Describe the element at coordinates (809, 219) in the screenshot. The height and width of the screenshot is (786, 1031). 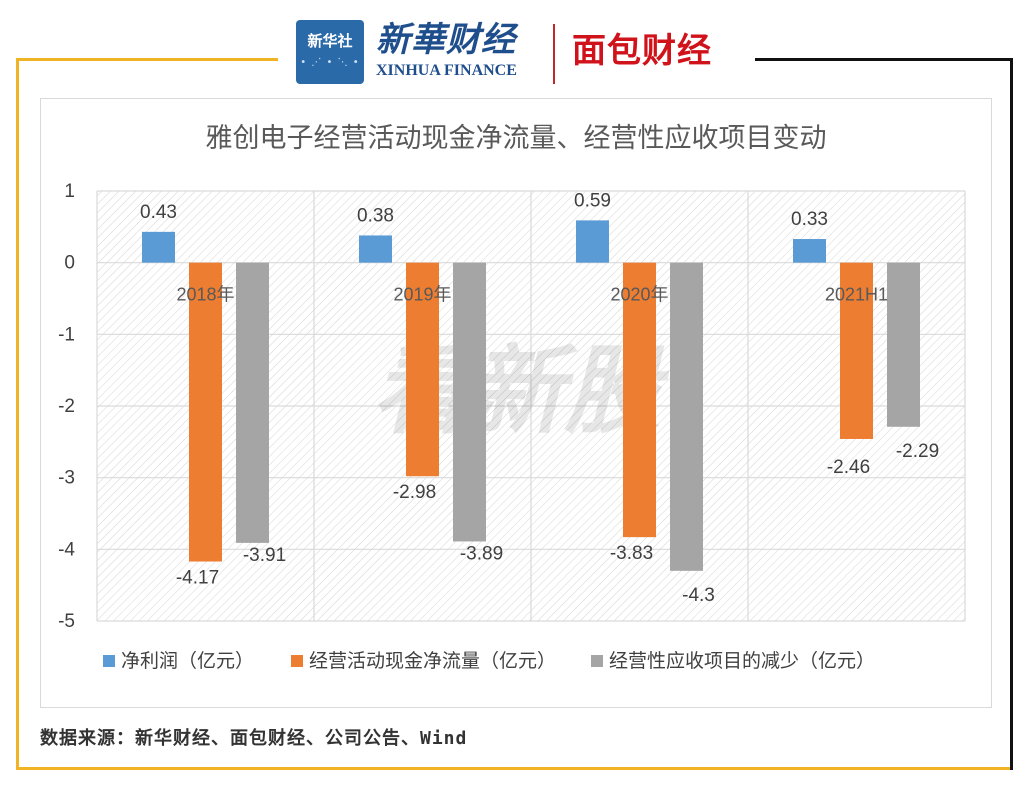
I see `data-label: 0.33` at that location.